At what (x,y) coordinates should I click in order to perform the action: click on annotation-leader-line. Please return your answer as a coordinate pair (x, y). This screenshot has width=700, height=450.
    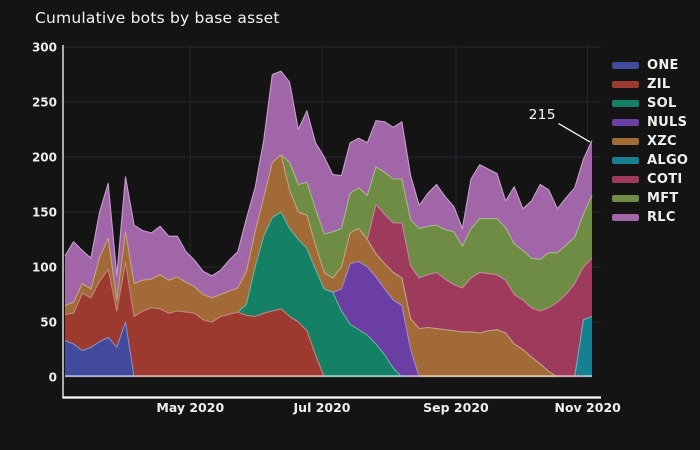
    Looking at the image, I should click on (574, 132).